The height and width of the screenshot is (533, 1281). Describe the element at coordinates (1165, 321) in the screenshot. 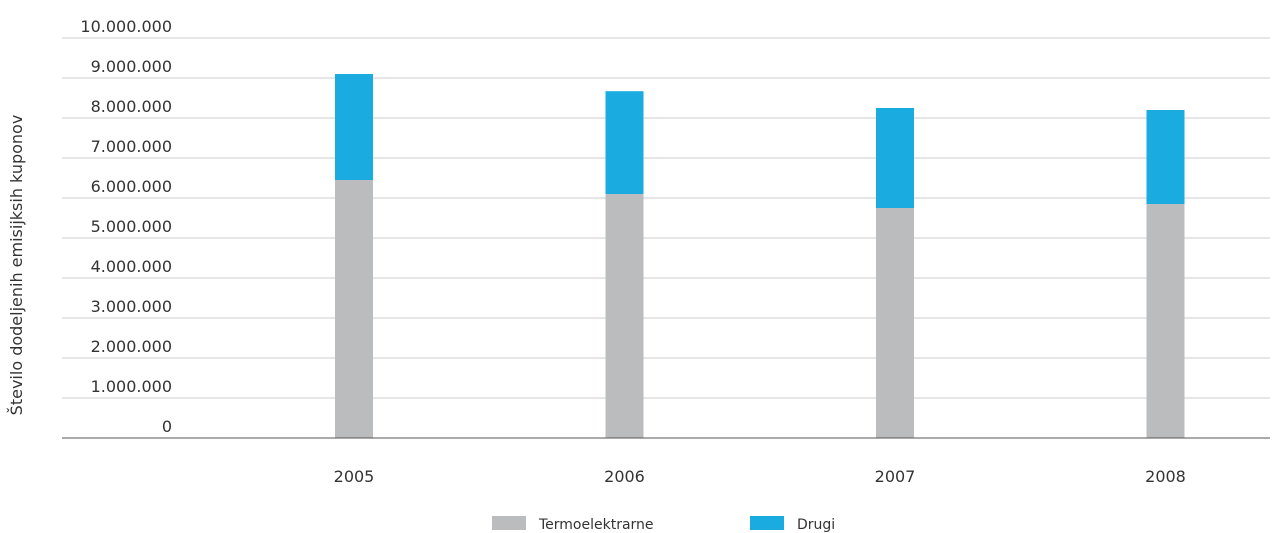

I see `bar-termoelektrarne-2008` at that location.